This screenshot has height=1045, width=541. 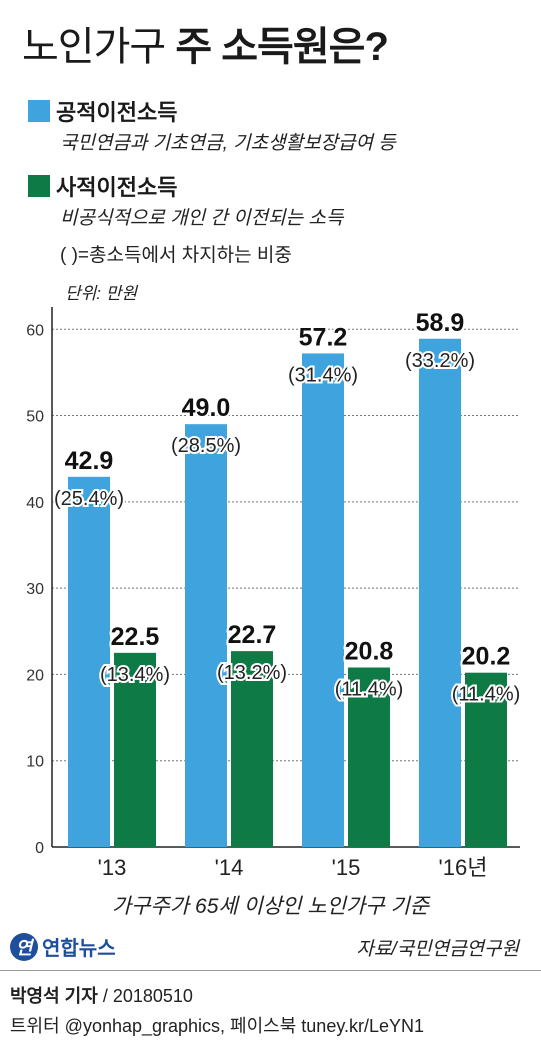 I want to click on data-label: 20.2, so click(x=486, y=657).